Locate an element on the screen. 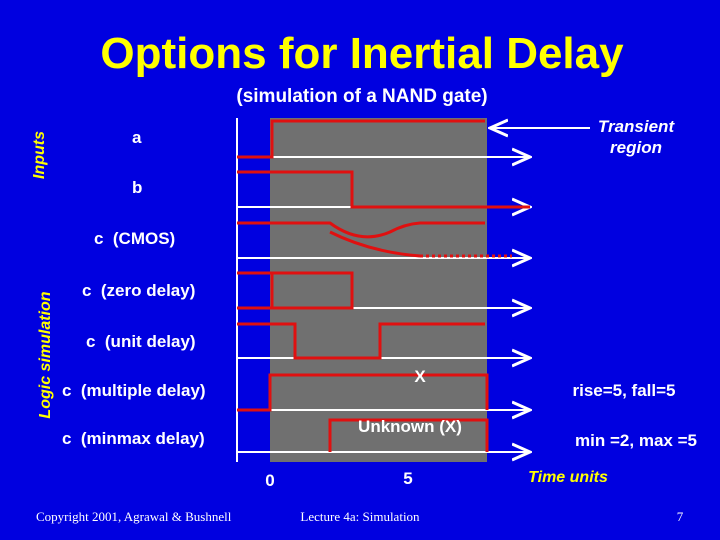 The height and width of the screenshot is (540, 720). inputs-label: Inputs is located at coordinates (39, 155).